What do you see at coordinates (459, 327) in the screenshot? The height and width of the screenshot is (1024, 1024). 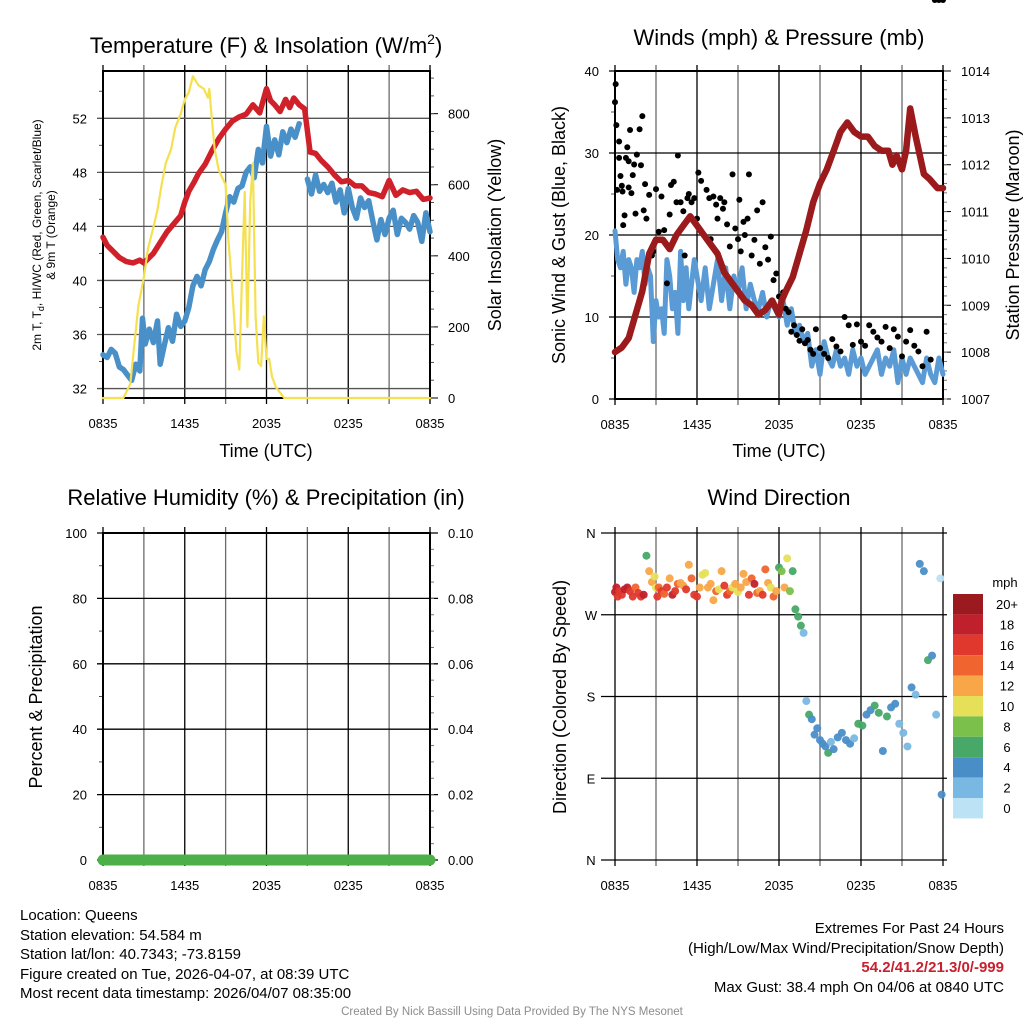 I see `y2-tick-label: 200` at bounding box center [459, 327].